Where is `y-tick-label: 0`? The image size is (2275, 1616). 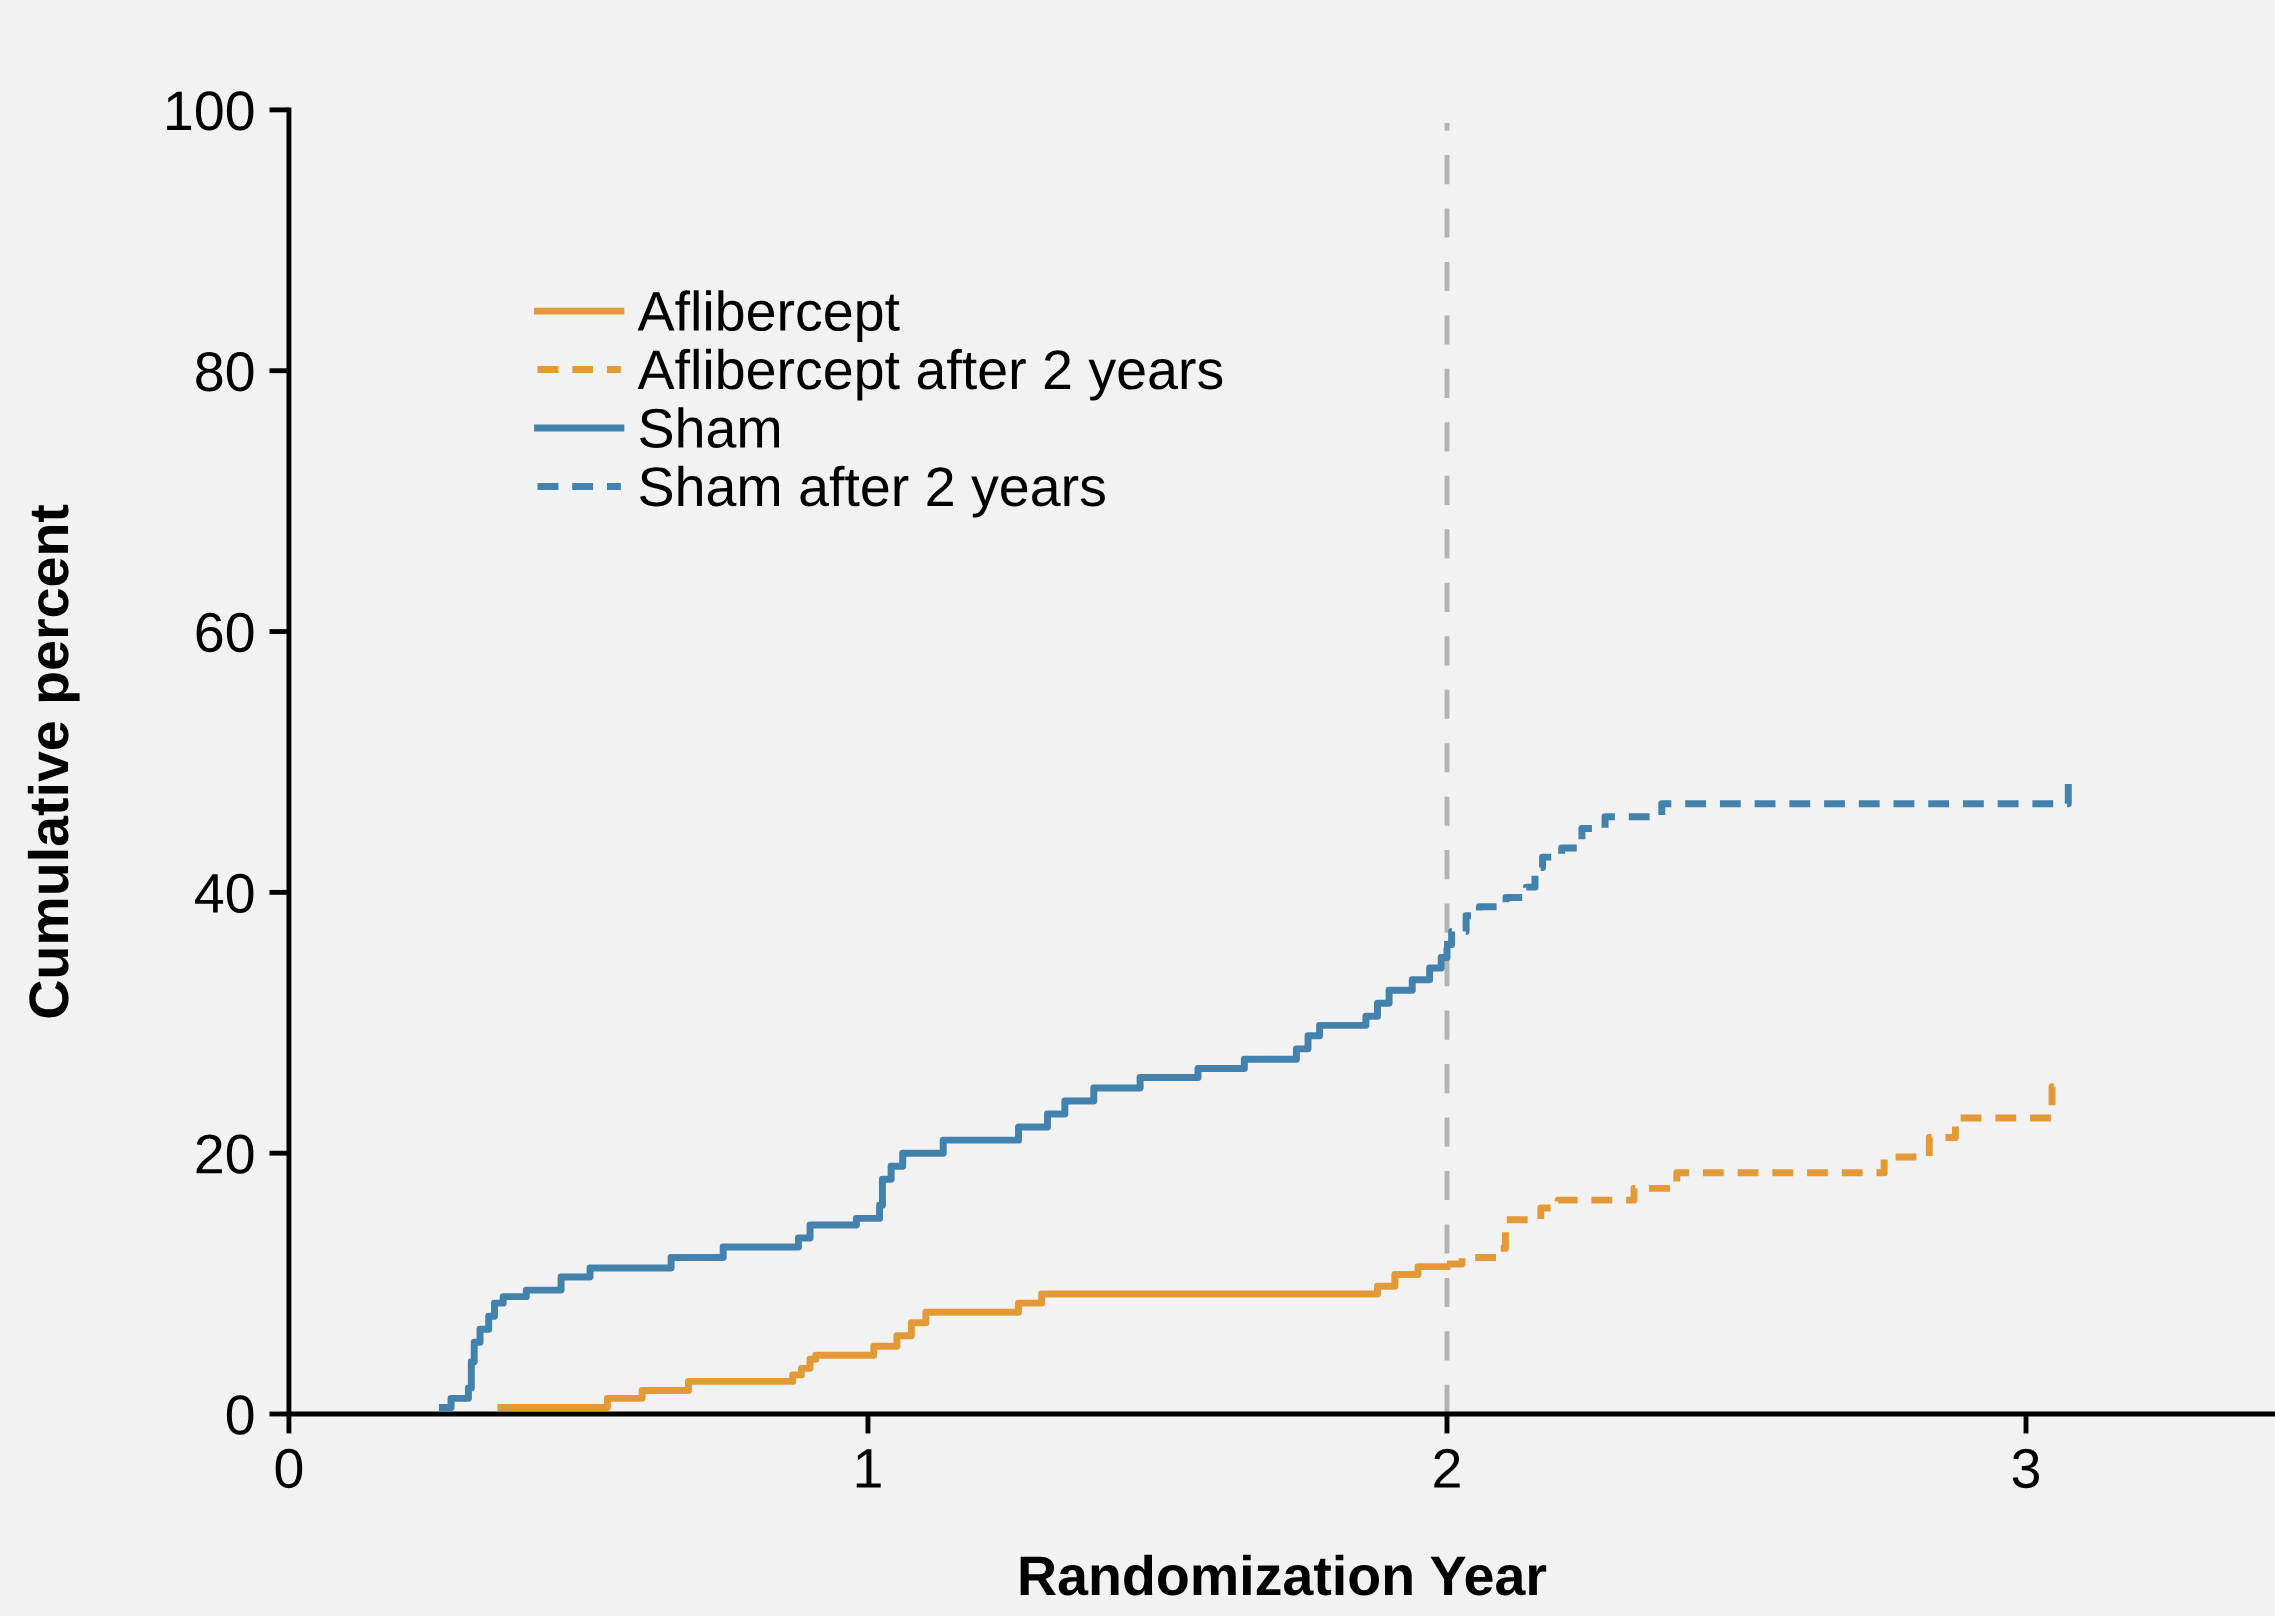 y-tick-label: 0 is located at coordinates (240, 1415).